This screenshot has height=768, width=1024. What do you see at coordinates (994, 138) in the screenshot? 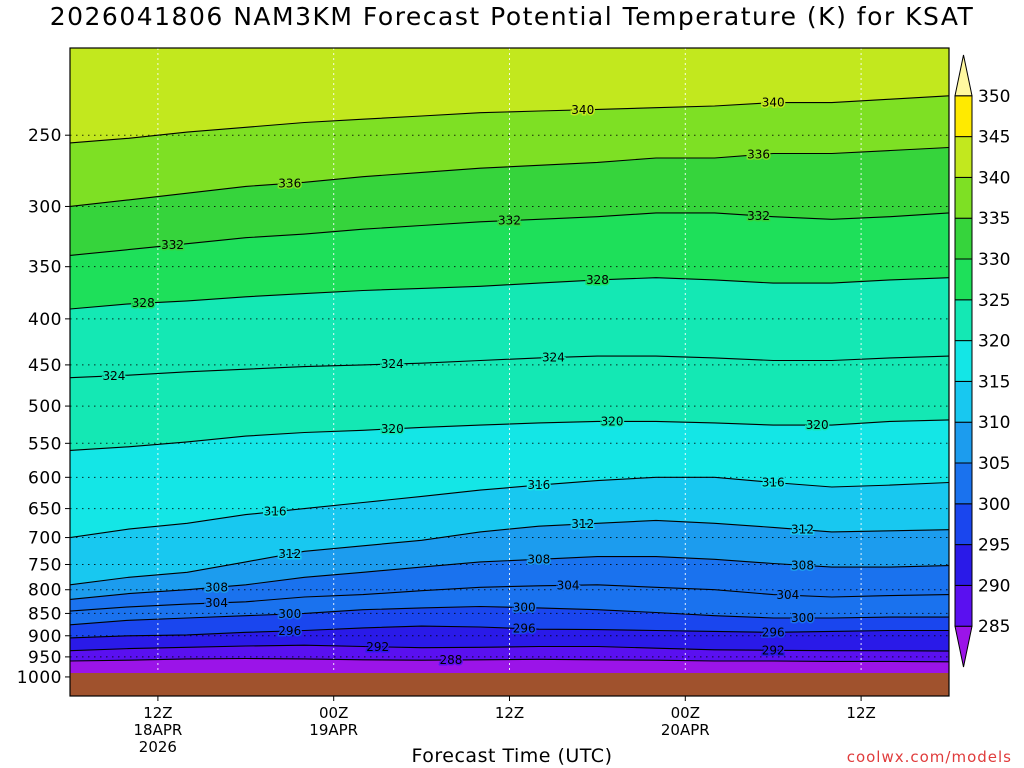
I see `colorbar-label-345: 345` at bounding box center [994, 138].